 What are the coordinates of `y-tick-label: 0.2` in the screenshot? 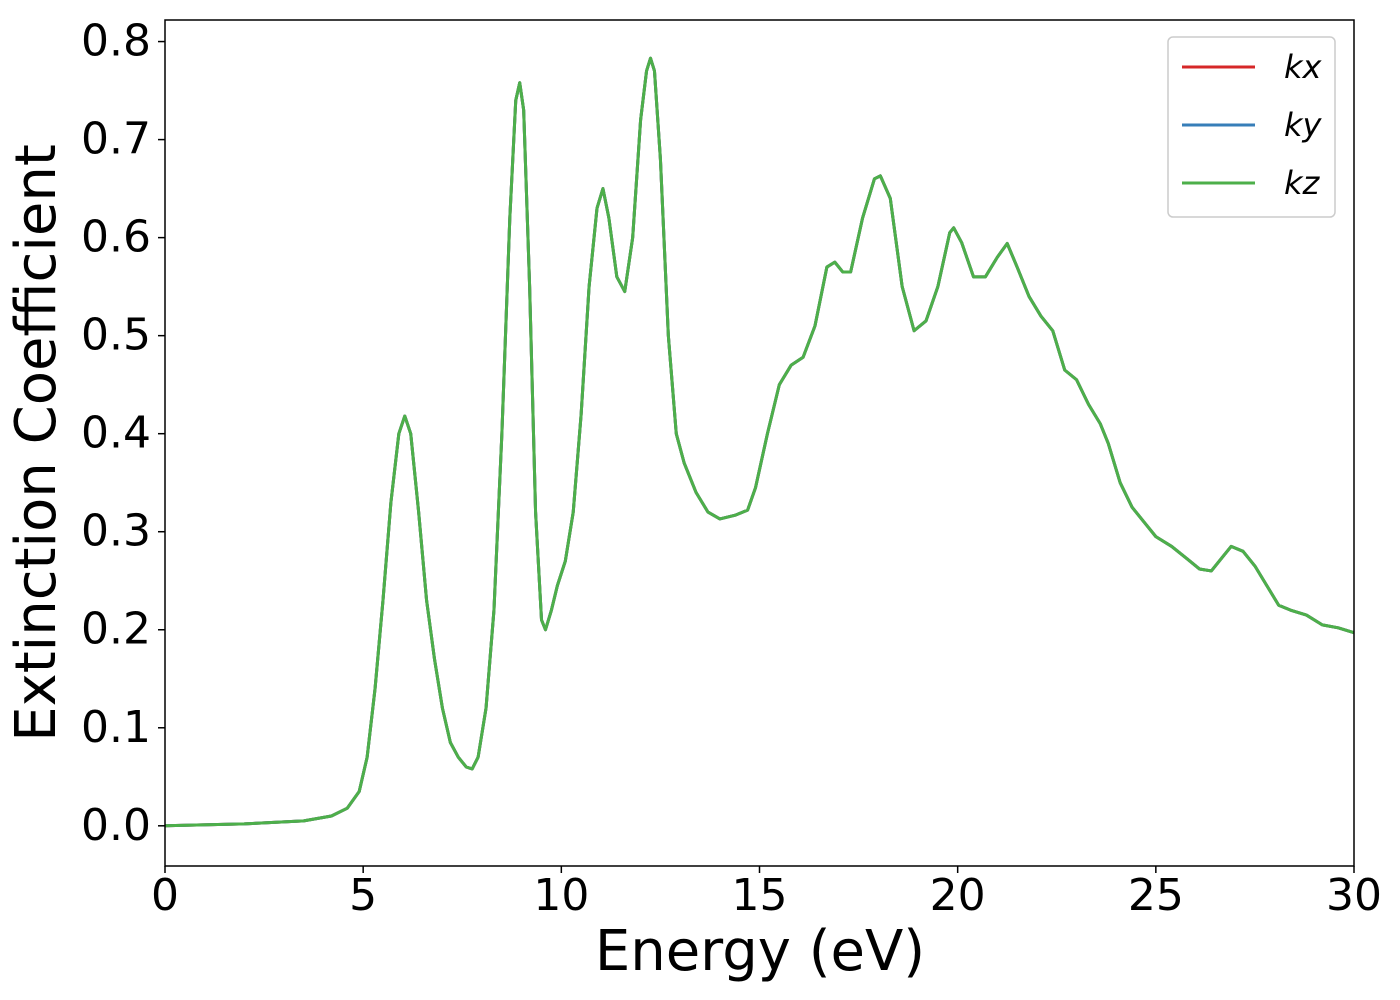 It's located at (116, 629).